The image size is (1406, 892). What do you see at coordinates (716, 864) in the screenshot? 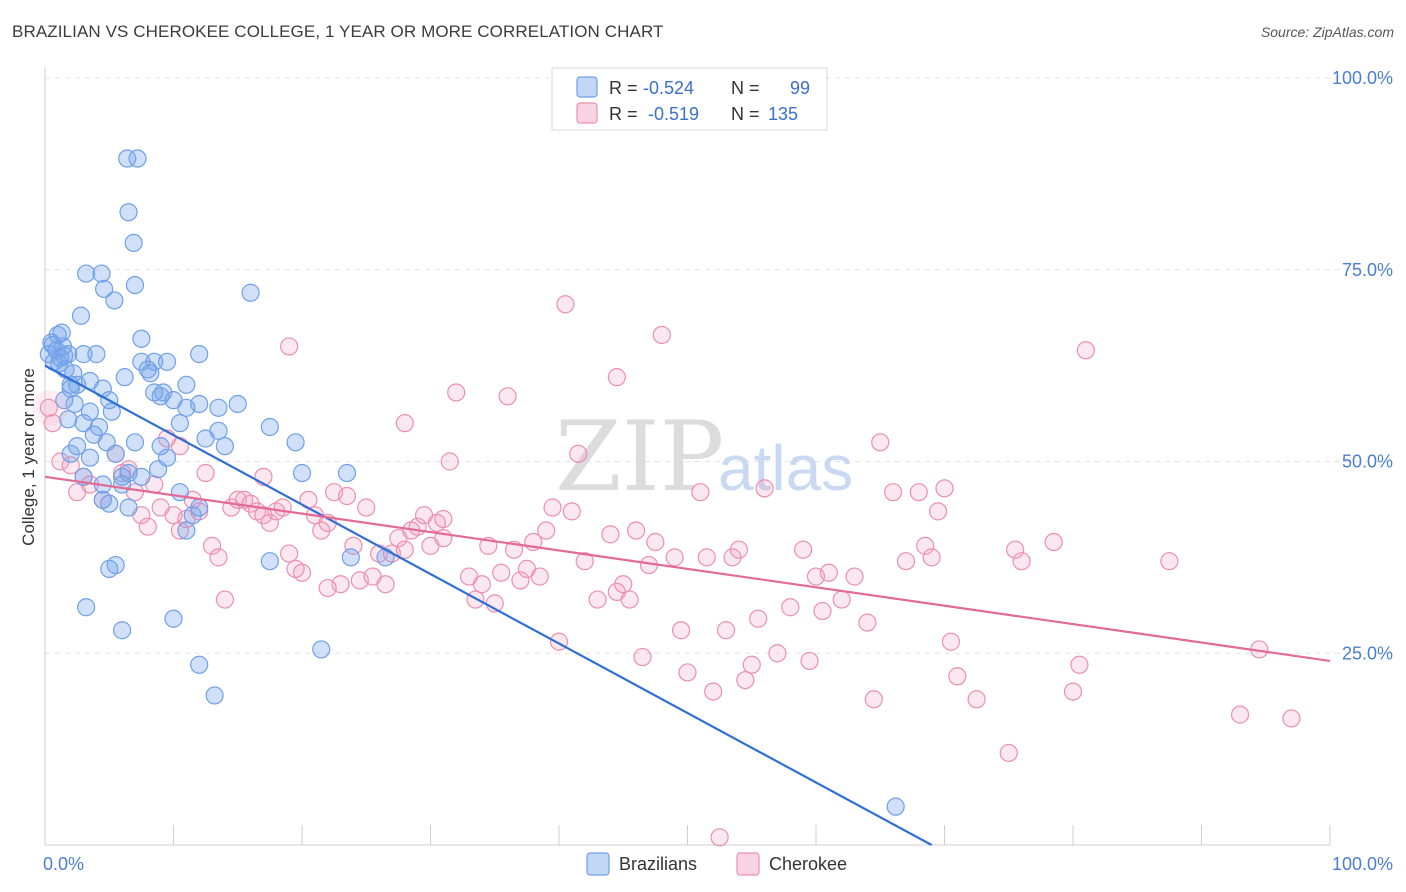
I see `series-legend: Brazilians Cherokee` at bounding box center [716, 864].